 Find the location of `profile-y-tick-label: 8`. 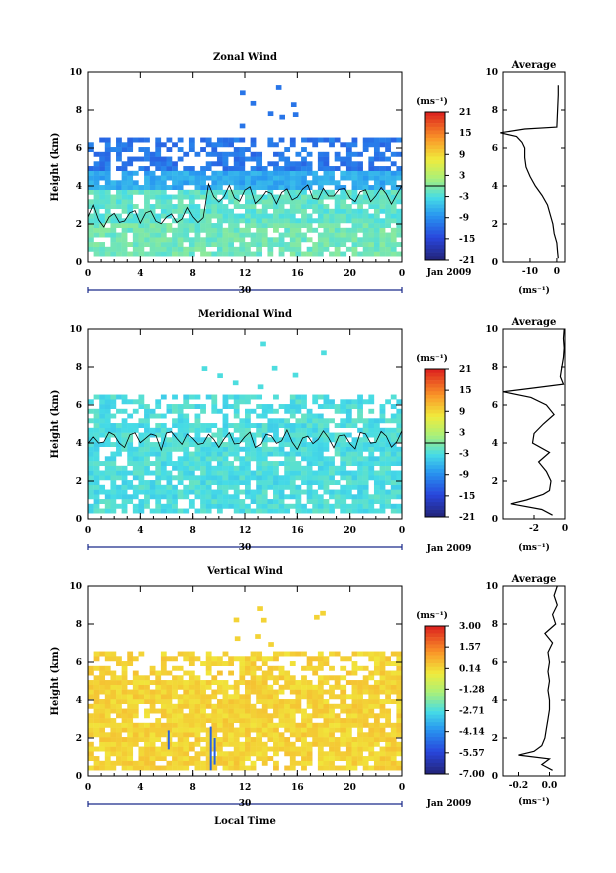

profile-y-tick-label: 8 is located at coordinates (495, 111).